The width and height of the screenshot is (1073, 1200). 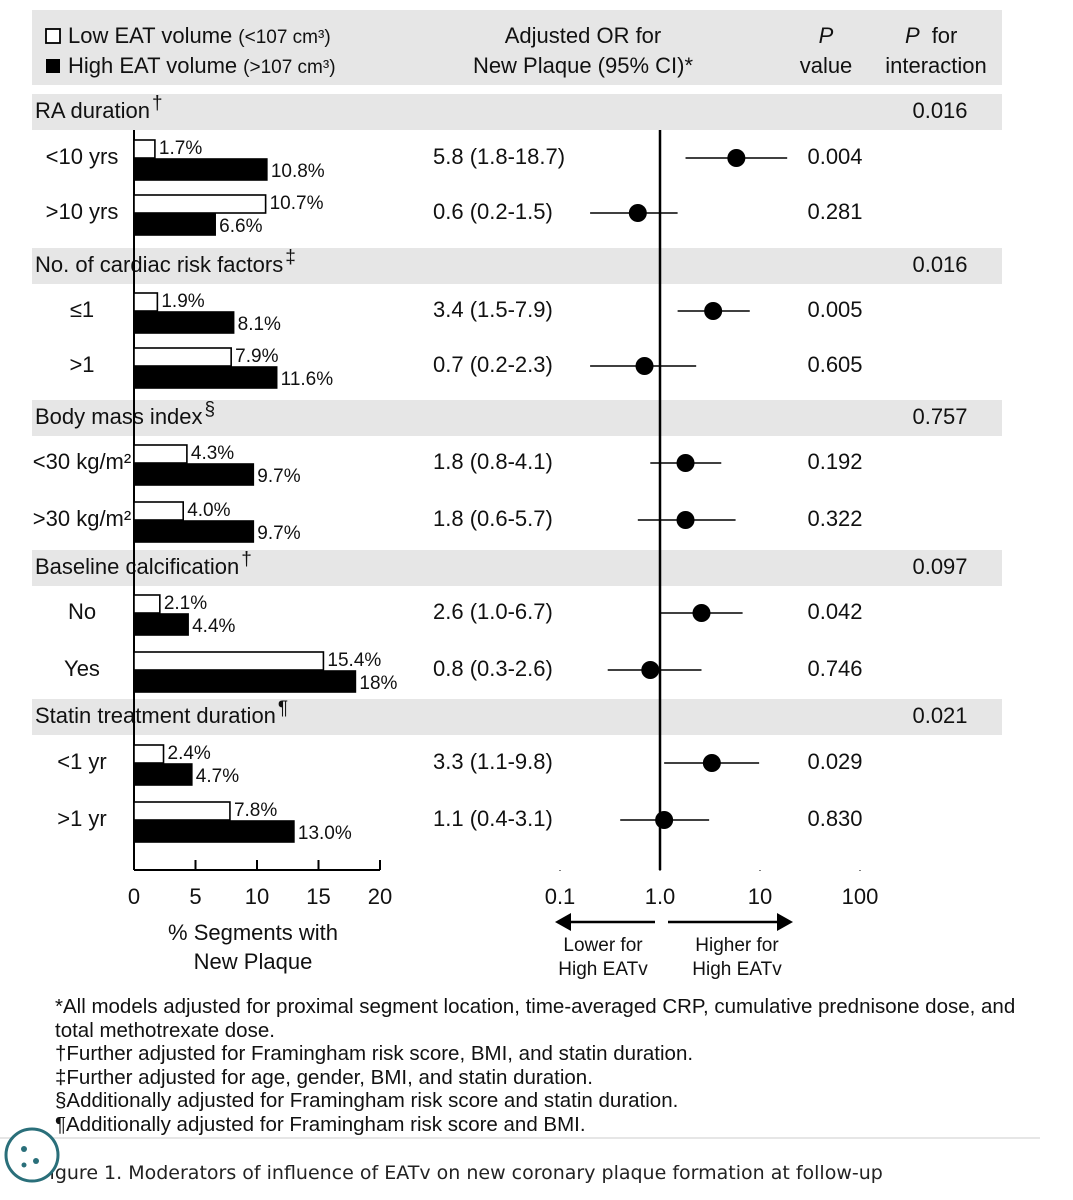 What do you see at coordinates (256, 356) in the screenshot?
I see `bar-label: 7.9%` at bounding box center [256, 356].